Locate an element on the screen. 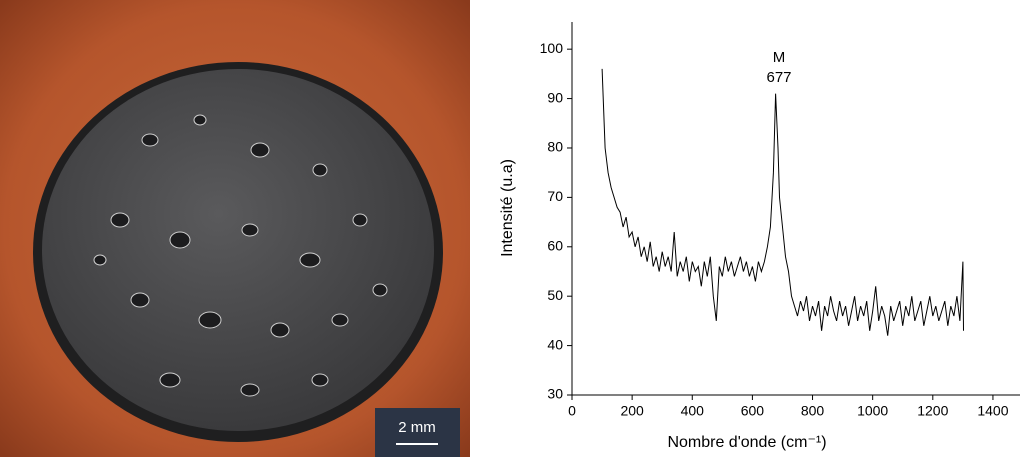 The height and width of the screenshot is (462, 1022). x-tick-label: 200 is located at coordinates (632, 411).